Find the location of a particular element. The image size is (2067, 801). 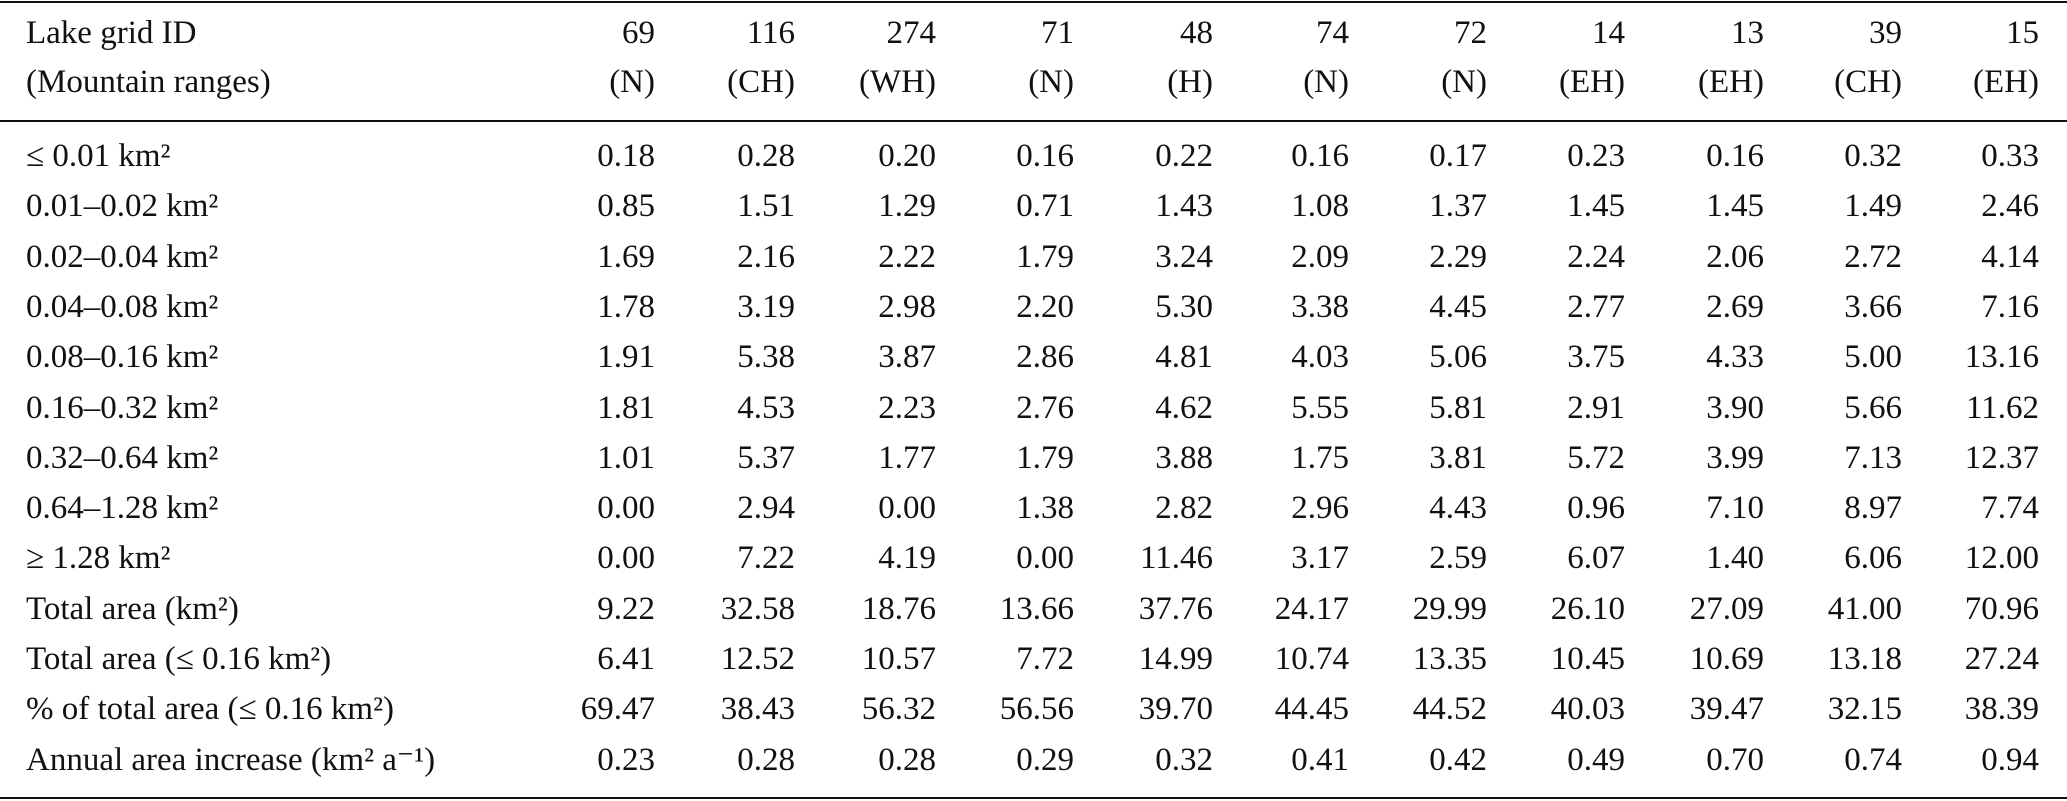

cell-value: 6.06 is located at coordinates (1873, 558).